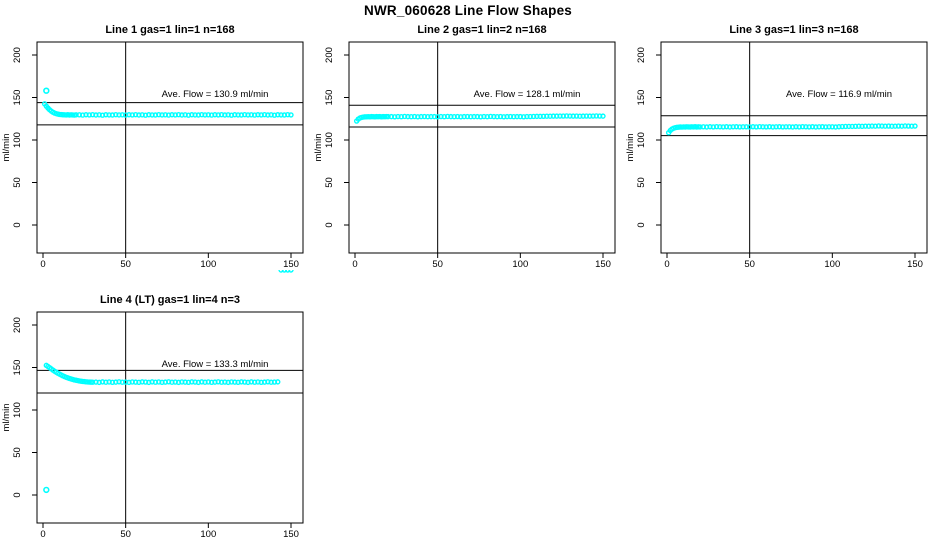 This screenshot has height=540, width=936. Describe the element at coordinates (481, 30) in the screenshot. I see `panel-title: Line 2 gas=1 lin=2 n=168` at that location.